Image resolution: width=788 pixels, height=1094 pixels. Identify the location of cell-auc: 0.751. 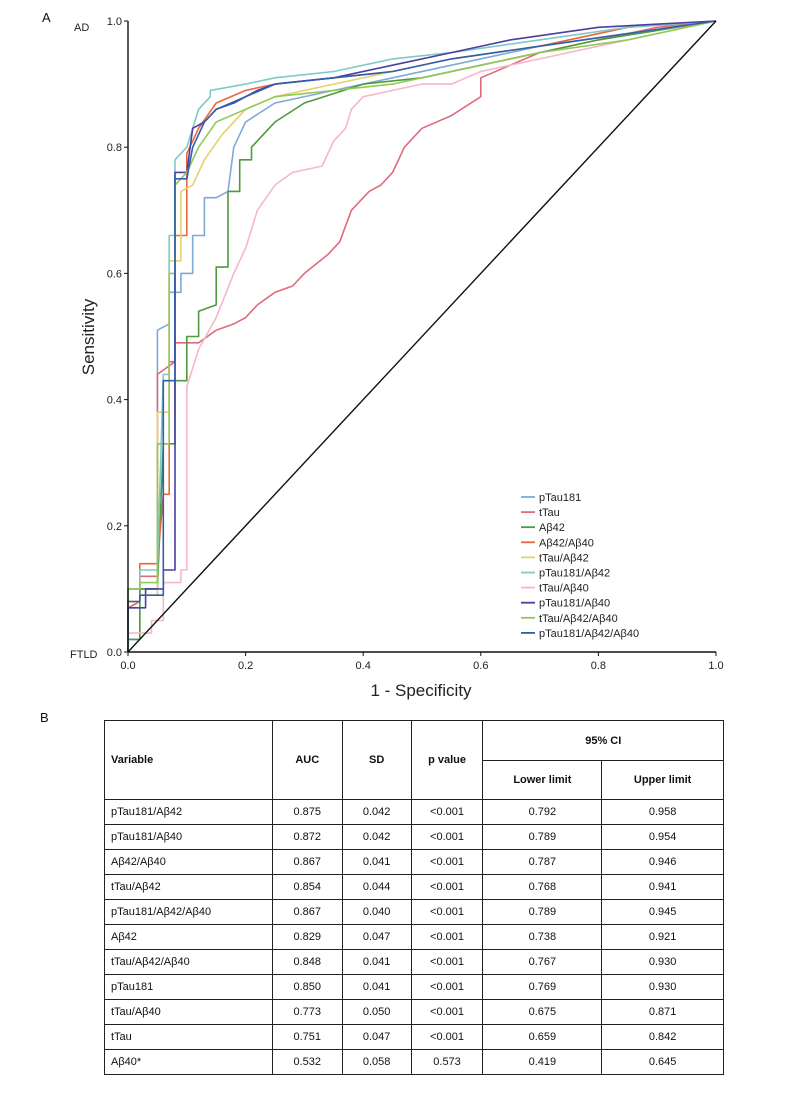
(307, 1037).